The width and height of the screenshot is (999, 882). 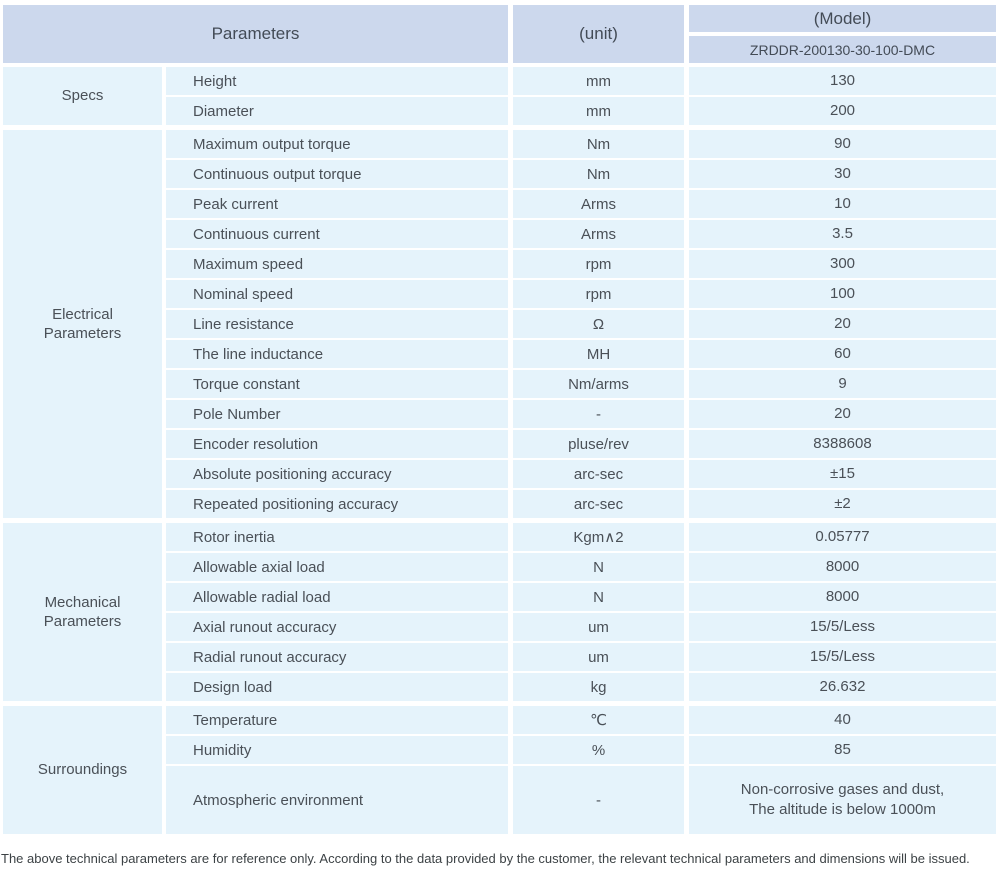 I want to click on param-name-cell: Diameter, so click(x=337, y=111).